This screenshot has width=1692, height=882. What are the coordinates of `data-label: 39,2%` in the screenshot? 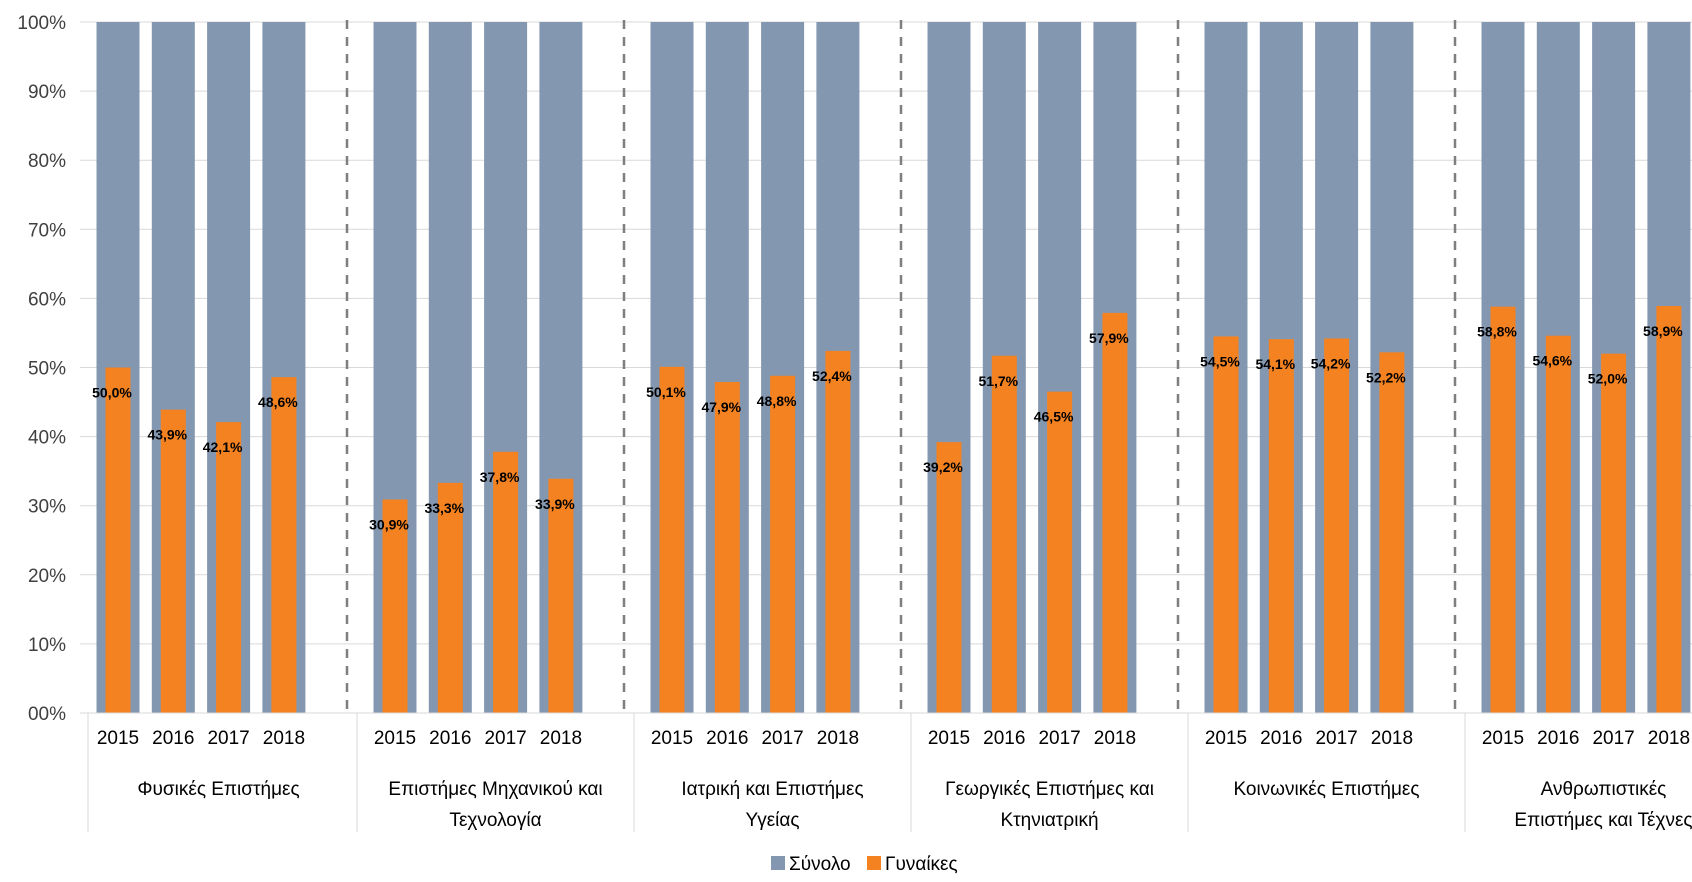 It's located at (943, 467).